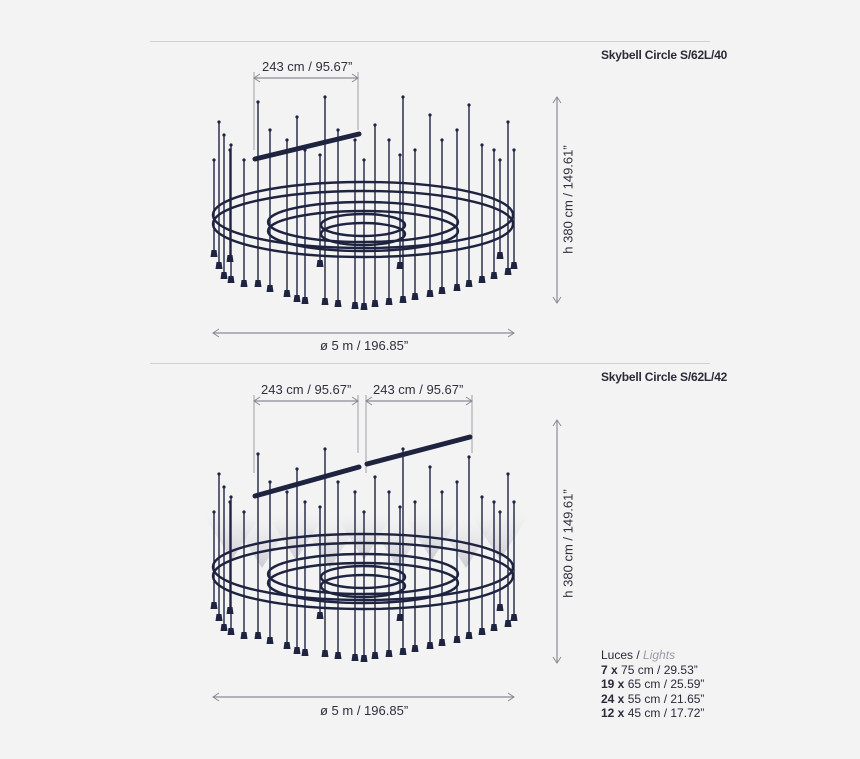 The height and width of the screenshot is (759, 860). I want to click on top-diameter-label: ø 5 m / 196.85”, so click(364, 345).